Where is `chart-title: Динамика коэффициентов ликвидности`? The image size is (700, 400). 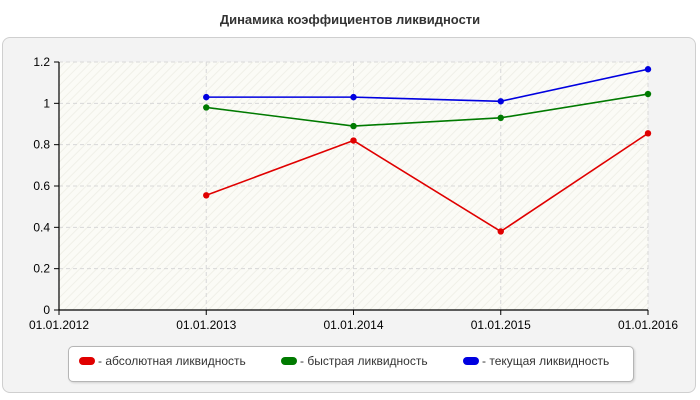
chart-title: Динамика коэффициентов ликвидности is located at coordinates (350, 19).